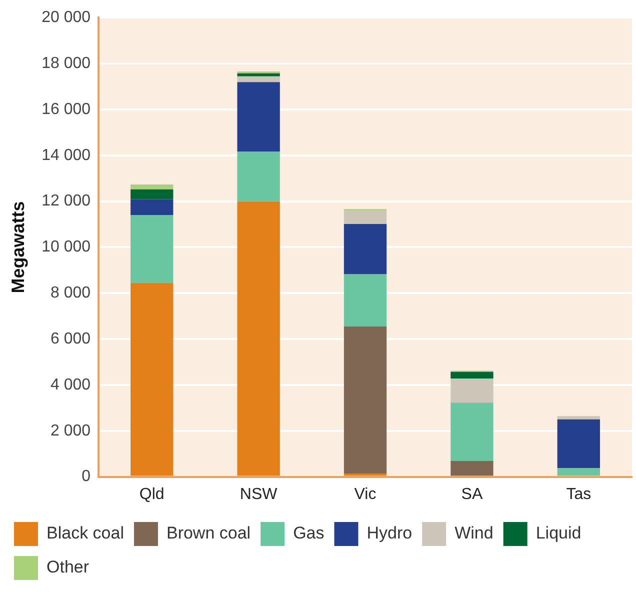 The width and height of the screenshot is (636, 594). I want to click on legend-label: Hydro, so click(389, 533).